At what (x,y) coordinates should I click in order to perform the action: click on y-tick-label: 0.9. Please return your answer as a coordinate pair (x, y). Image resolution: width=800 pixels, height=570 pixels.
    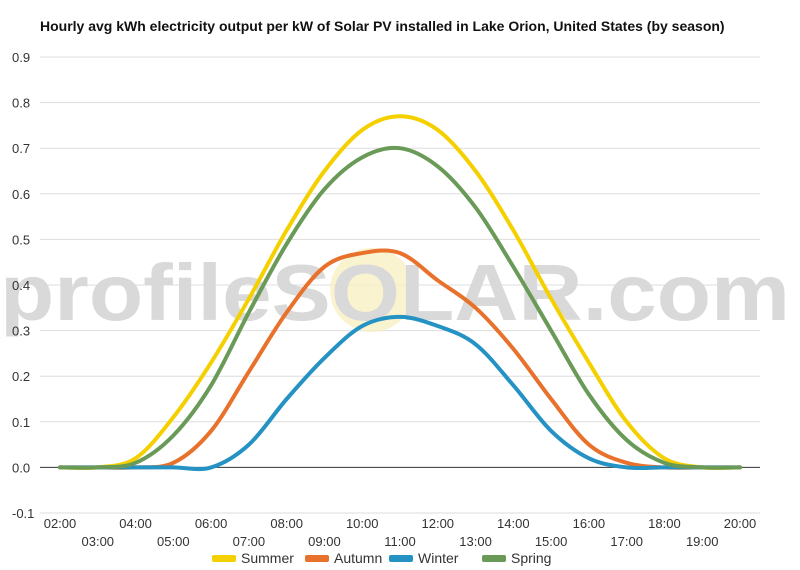
    Looking at the image, I should click on (21, 57).